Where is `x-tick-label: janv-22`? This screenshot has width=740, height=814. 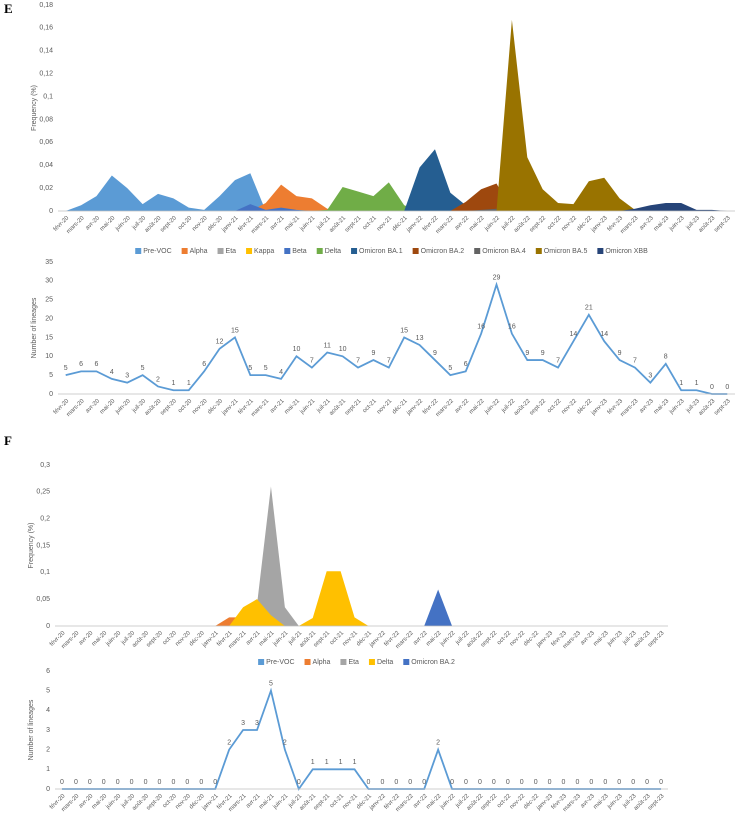
x-tick-label: janv-22 is located at coordinates (414, 224).